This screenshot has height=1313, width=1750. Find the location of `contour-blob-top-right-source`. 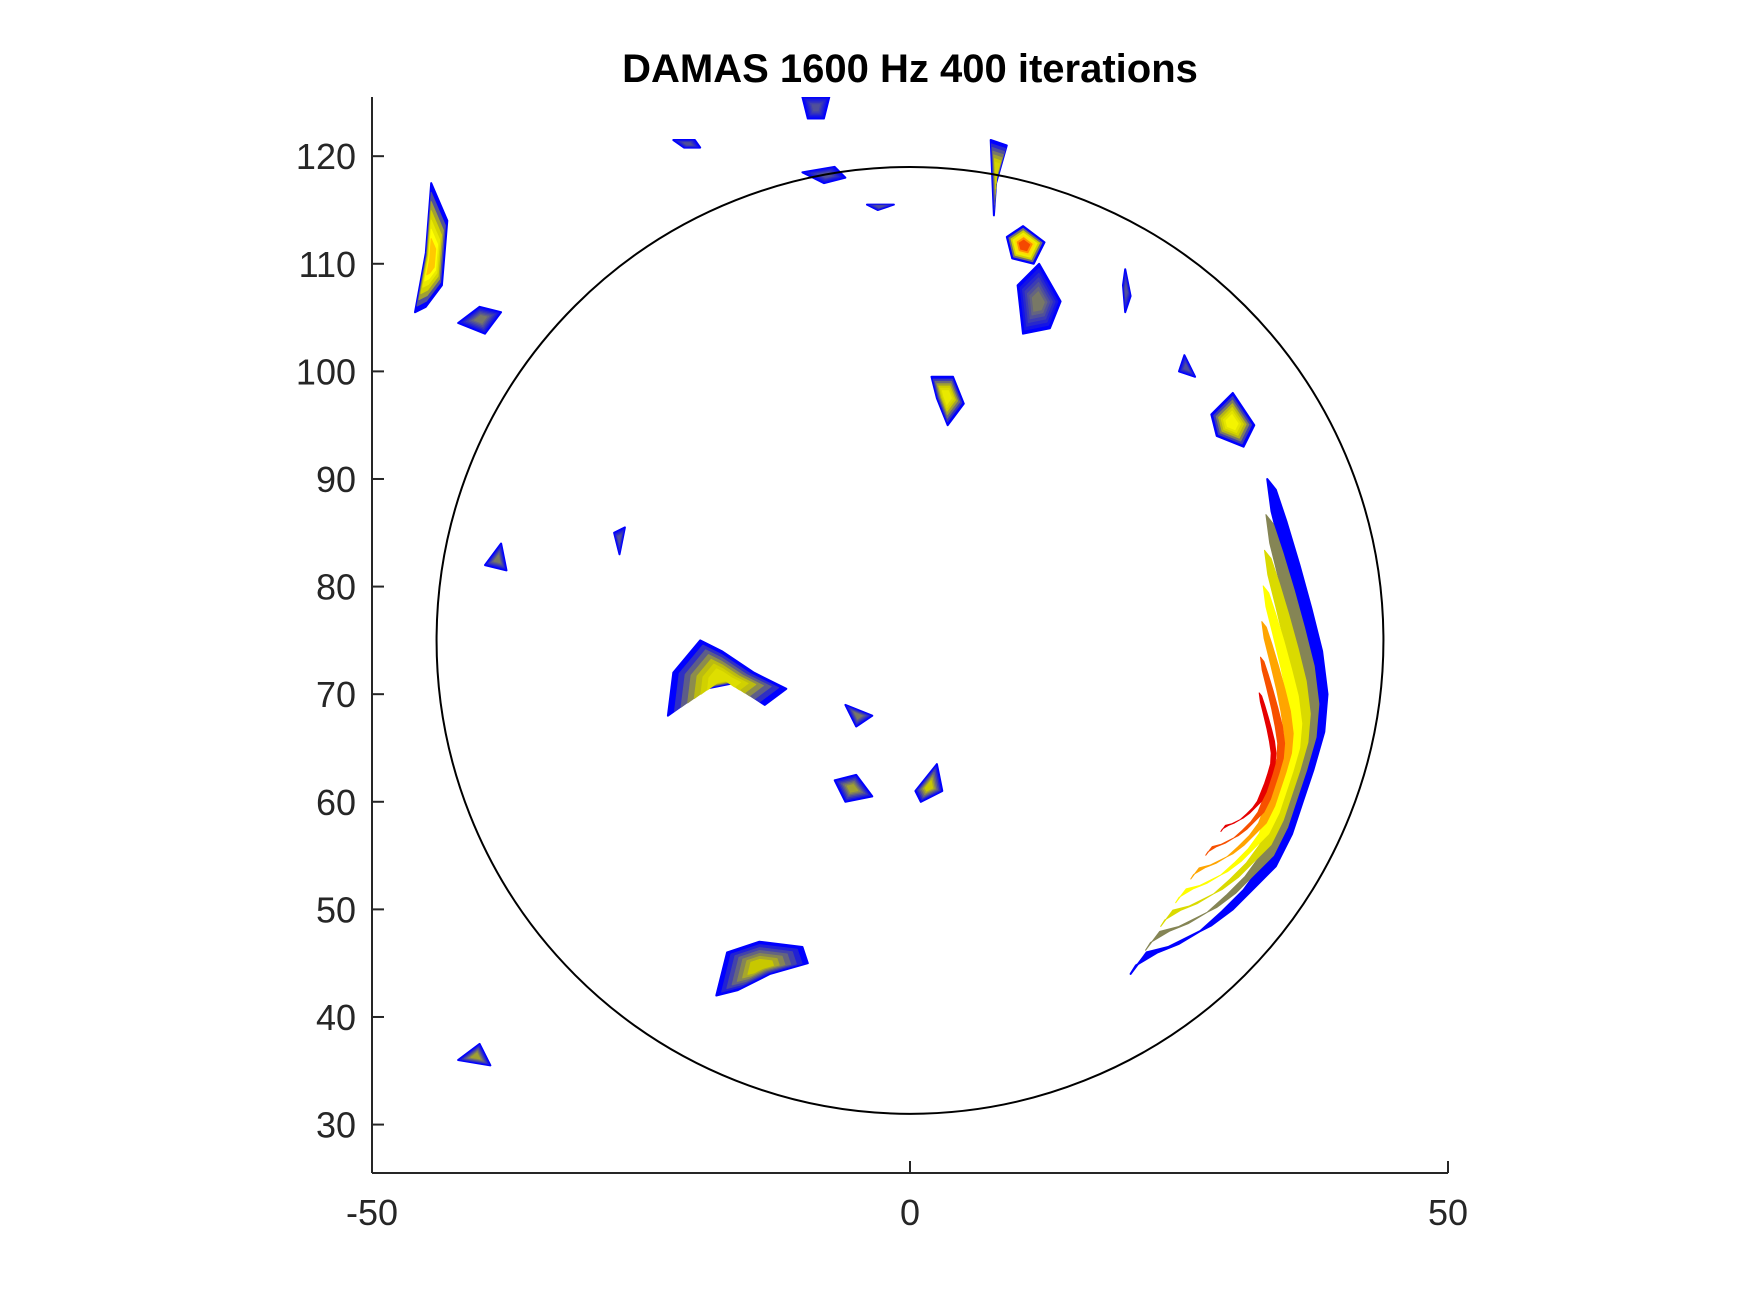

contour-blob-top-right-source is located at coordinates (1025, 245).